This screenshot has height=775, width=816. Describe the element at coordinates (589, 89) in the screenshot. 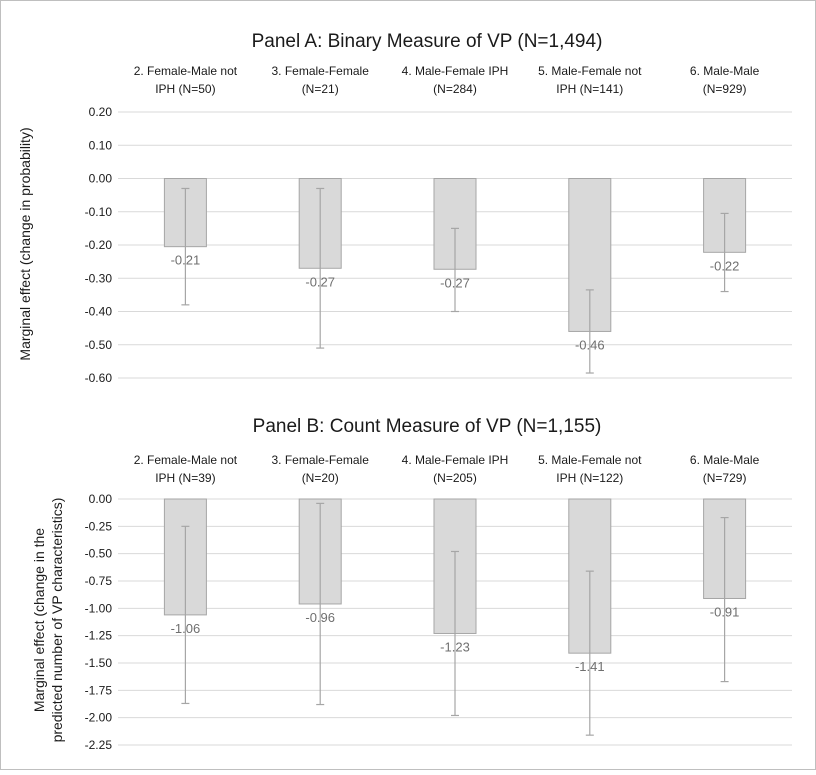

I see `panel-a-category-label: IPH (N=141)` at that location.